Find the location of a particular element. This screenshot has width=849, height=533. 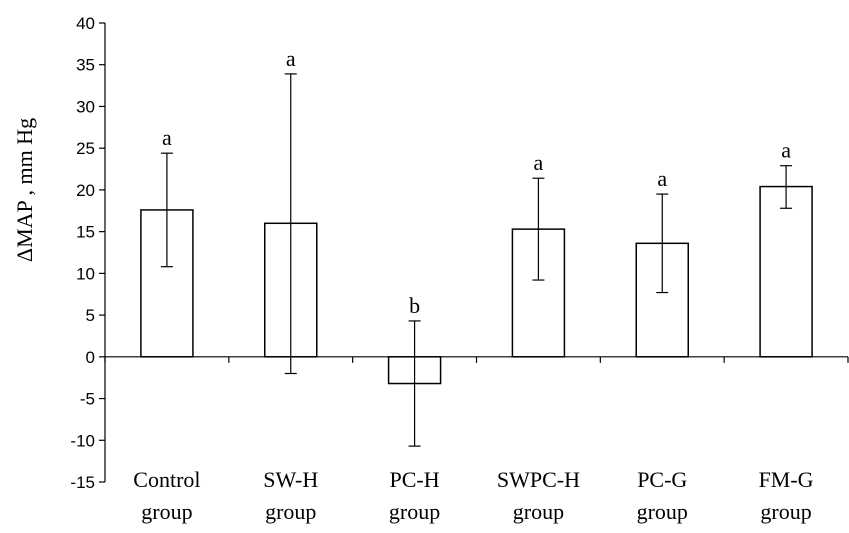

category-label: FM-G is located at coordinates (786, 479).